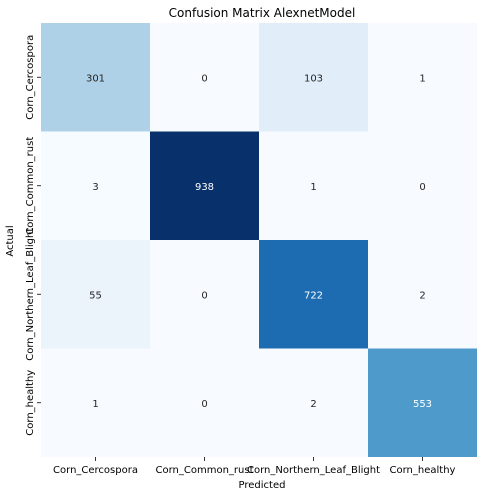 The height and width of the screenshot is (497, 492). What do you see at coordinates (10, 240) in the screenshot?
I see `y-axis-label: Actual` at bounding box center [10, 240].